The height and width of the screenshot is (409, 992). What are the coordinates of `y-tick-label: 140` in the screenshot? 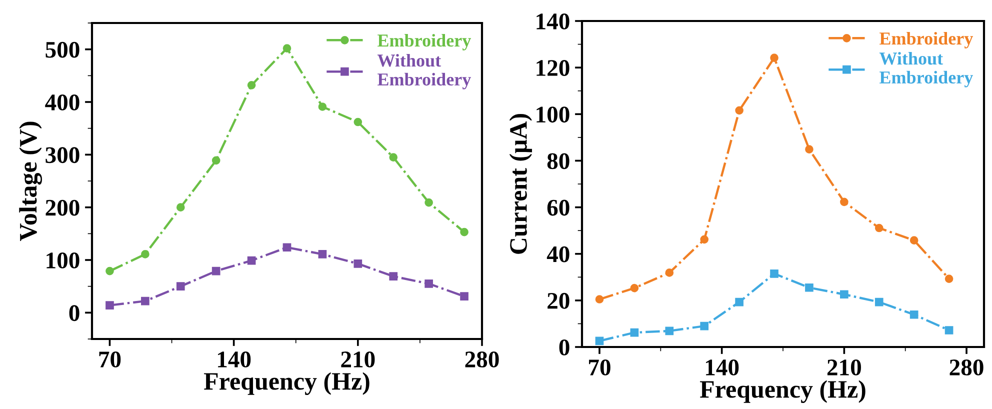 It's located at (553, 21).